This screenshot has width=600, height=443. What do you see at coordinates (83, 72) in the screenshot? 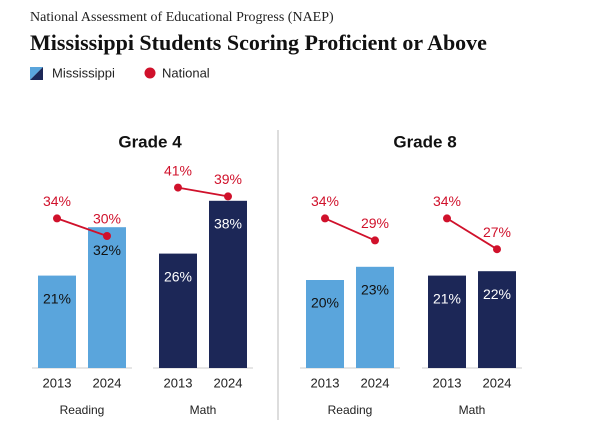
I see `legend-label: Mississippi` at bounding box center [83, 72].